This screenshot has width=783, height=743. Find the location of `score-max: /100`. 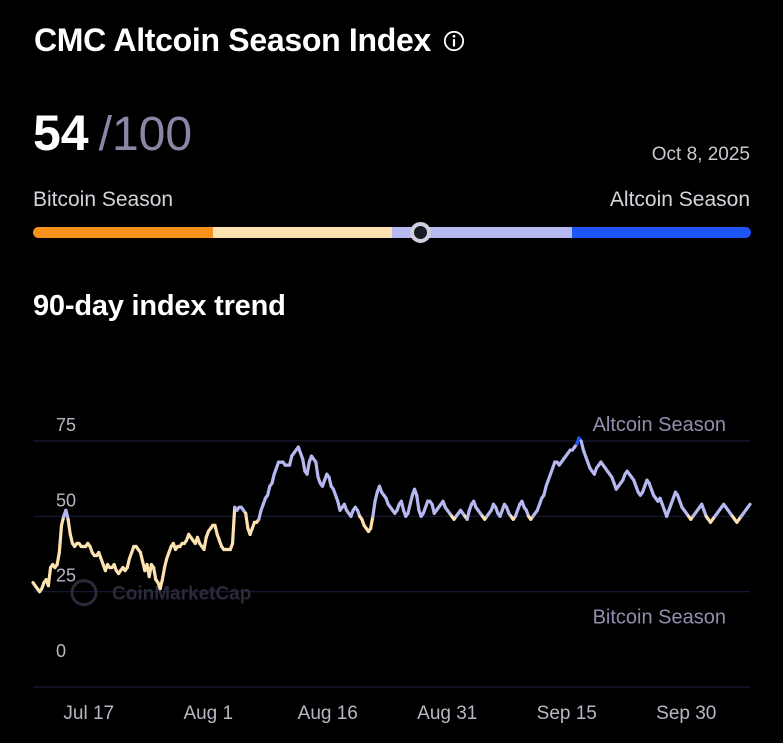

score-max: /100 is located at coordinates (145, 134).